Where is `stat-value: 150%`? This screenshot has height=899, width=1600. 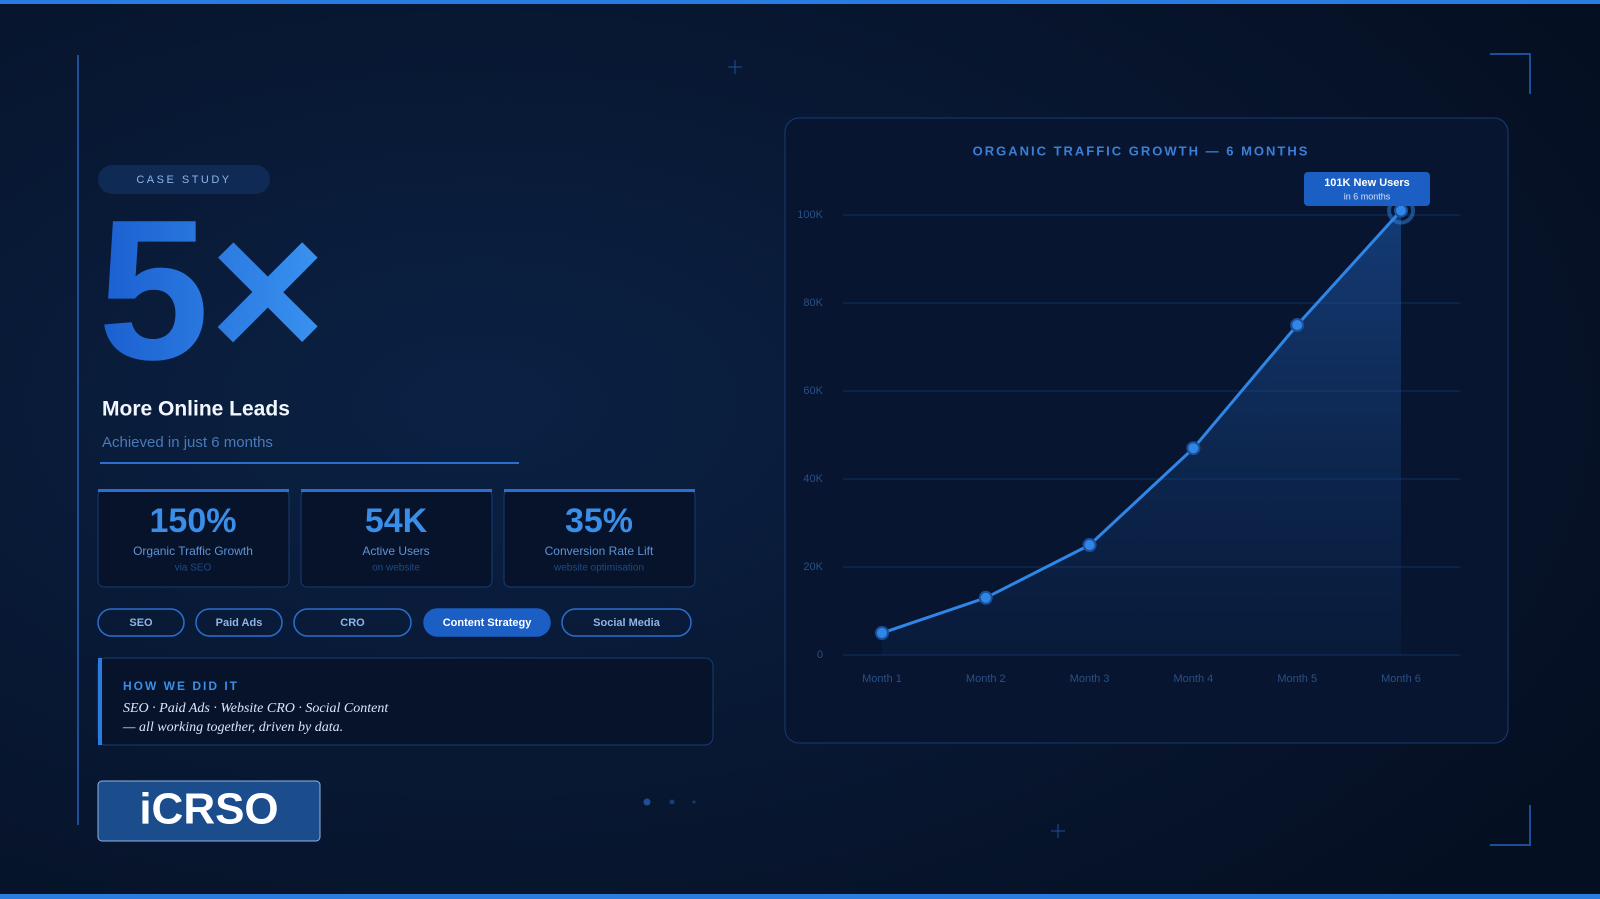 stat-value: 150% is located at coordinates (193, 521).